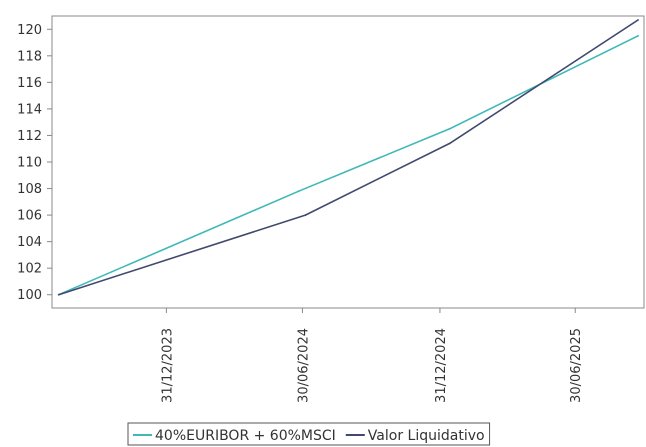 This screenshot has width=646, height=447. What do you see at coordinates (29, 163) in the screenshot?
I see `y-tick-label: 110` at bounding box center [29, 163].